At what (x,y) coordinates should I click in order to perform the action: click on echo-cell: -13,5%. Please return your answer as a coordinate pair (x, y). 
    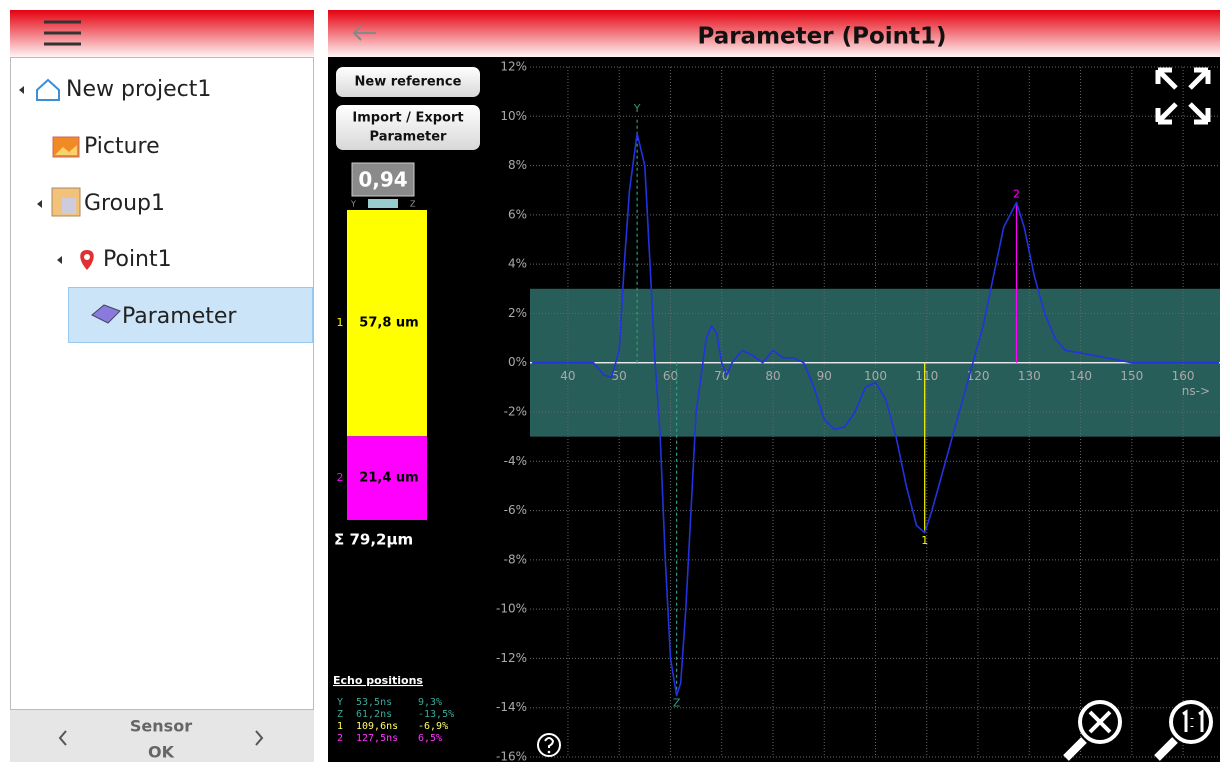
    Looking at the image, I should click on (436, 714).